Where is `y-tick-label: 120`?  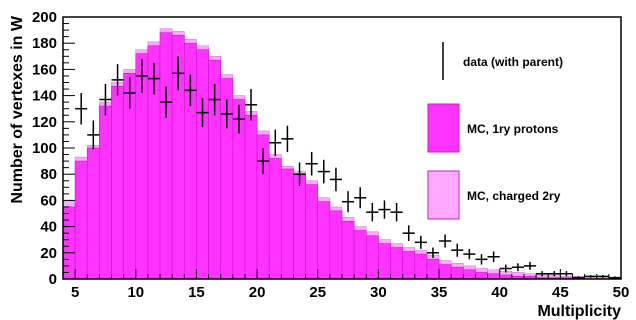 y-tick-label: 120 is located at coordinates (44, 122).